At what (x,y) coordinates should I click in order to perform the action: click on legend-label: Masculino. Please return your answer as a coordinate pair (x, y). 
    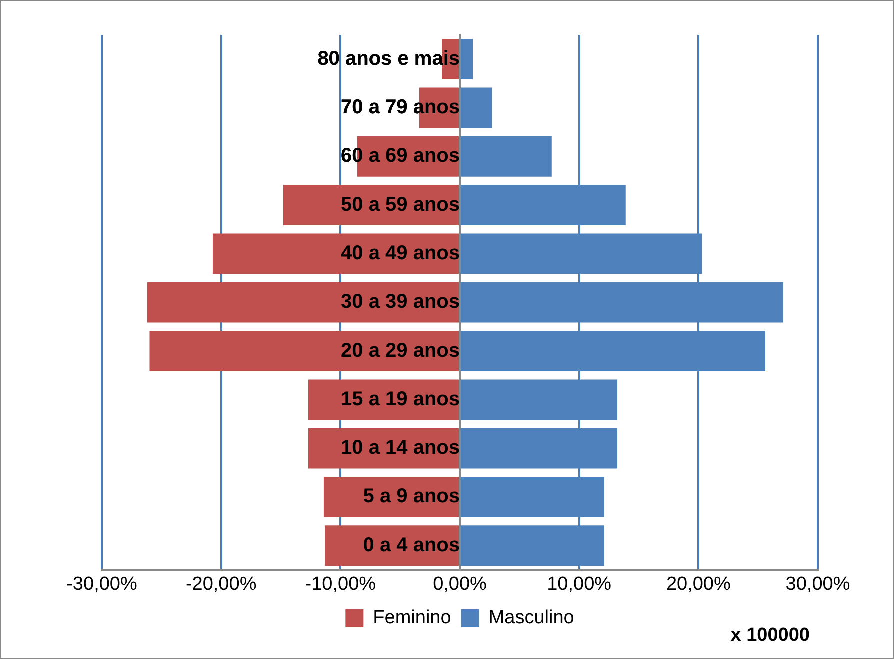
    Looking at the image, I should click on (531, 618).